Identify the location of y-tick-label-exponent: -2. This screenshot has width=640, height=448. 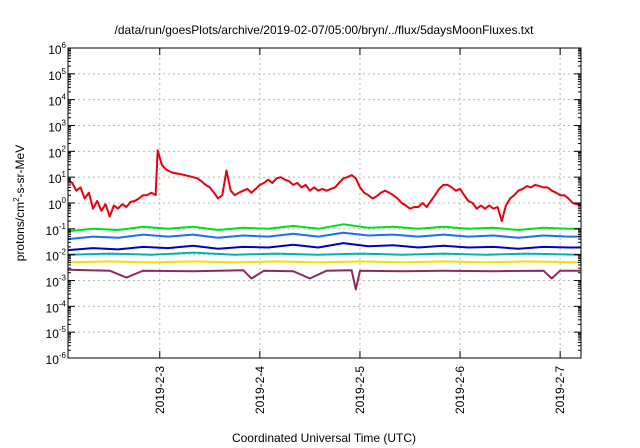
(63, 252).